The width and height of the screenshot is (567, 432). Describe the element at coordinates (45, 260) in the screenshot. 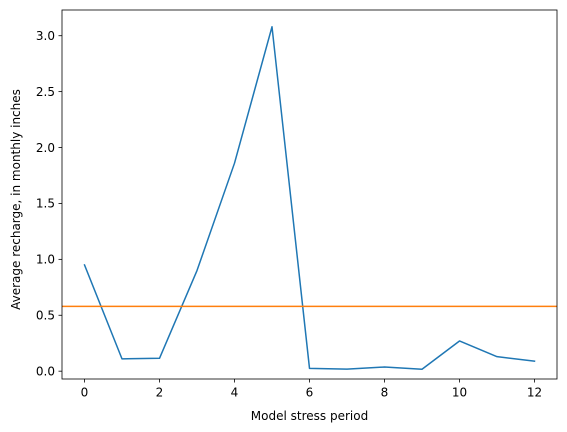

I see `y-tick-label-2: 1.0` at that location.